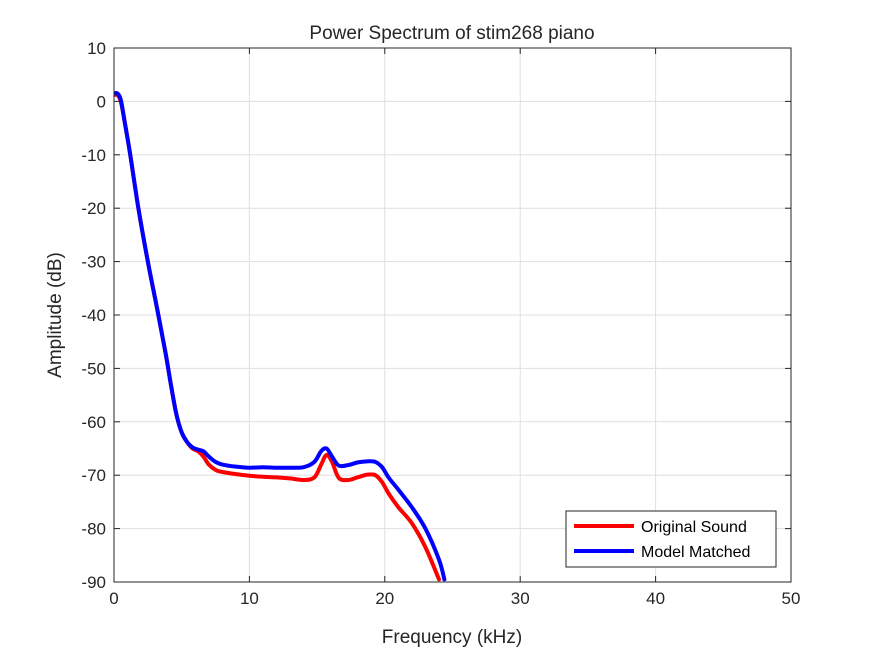 The height and width of the screenshot is (656, 875). I want to click on x-tick-label: 10, so click(249, 598).